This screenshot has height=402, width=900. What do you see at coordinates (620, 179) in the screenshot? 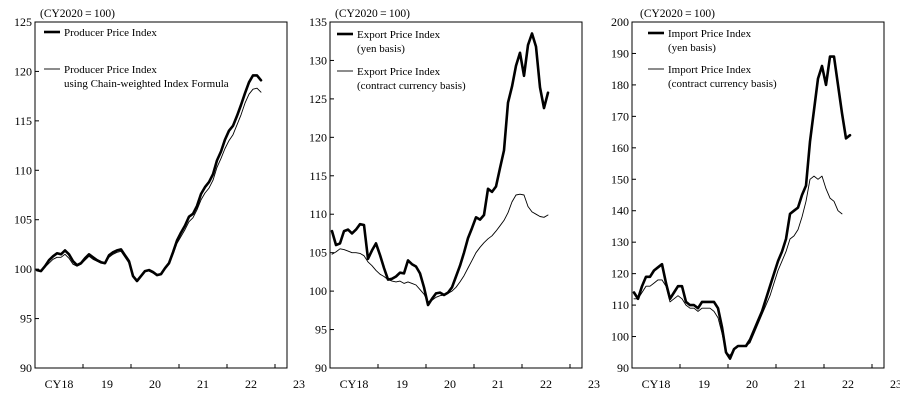
I see `y-tick-label: 150` at bounding box center [620, 179].